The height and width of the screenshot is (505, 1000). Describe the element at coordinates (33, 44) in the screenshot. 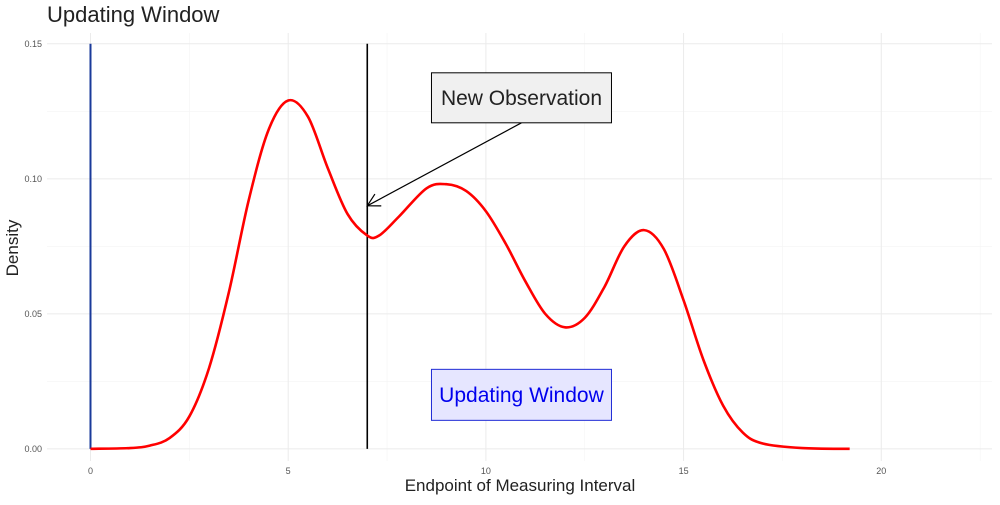

I see `y-tick-label: 0.15` at that location.